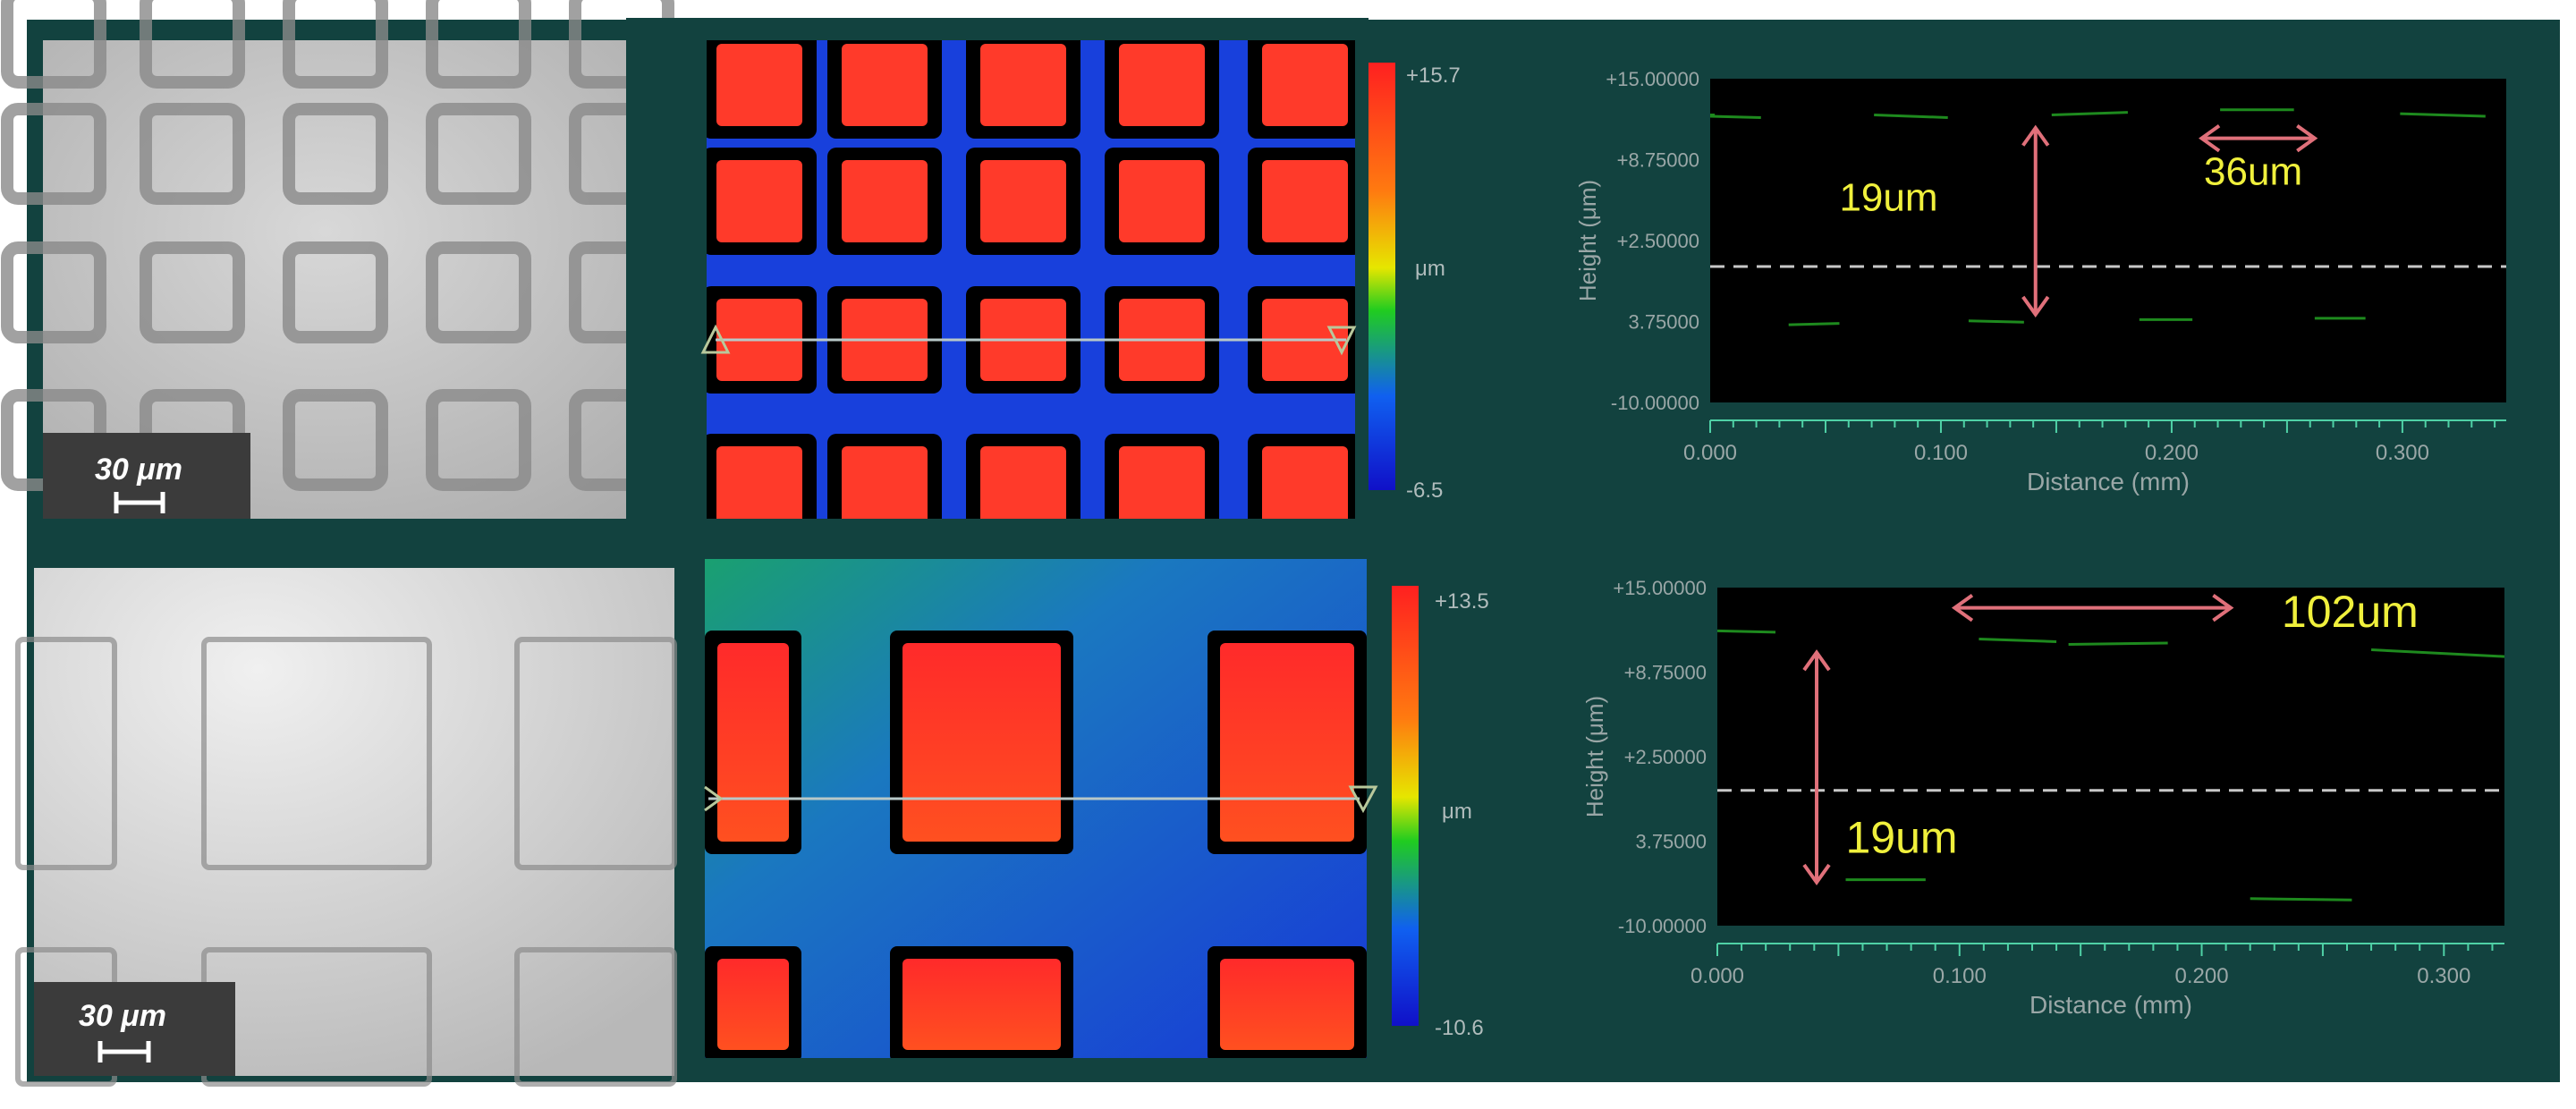 The height and width of the screenshot is (1109, 2576). I want to click on colorbar-top-max: +15.7, so click(1433, 75).